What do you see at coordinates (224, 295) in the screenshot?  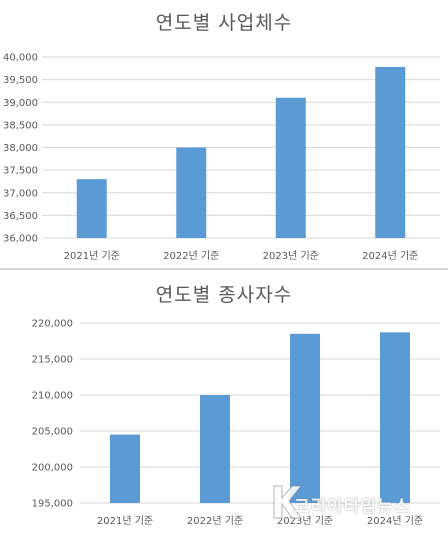 I see `chart-title: 연도별 종사자수` at bounding box center [224, 295].